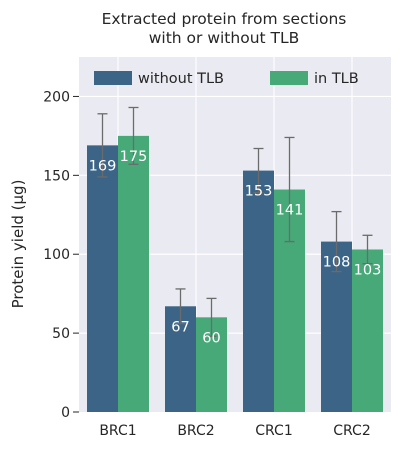  Describe the element at coordinates (56, 97) in the screenshot. I see `y-tick-label: 200` at that location.